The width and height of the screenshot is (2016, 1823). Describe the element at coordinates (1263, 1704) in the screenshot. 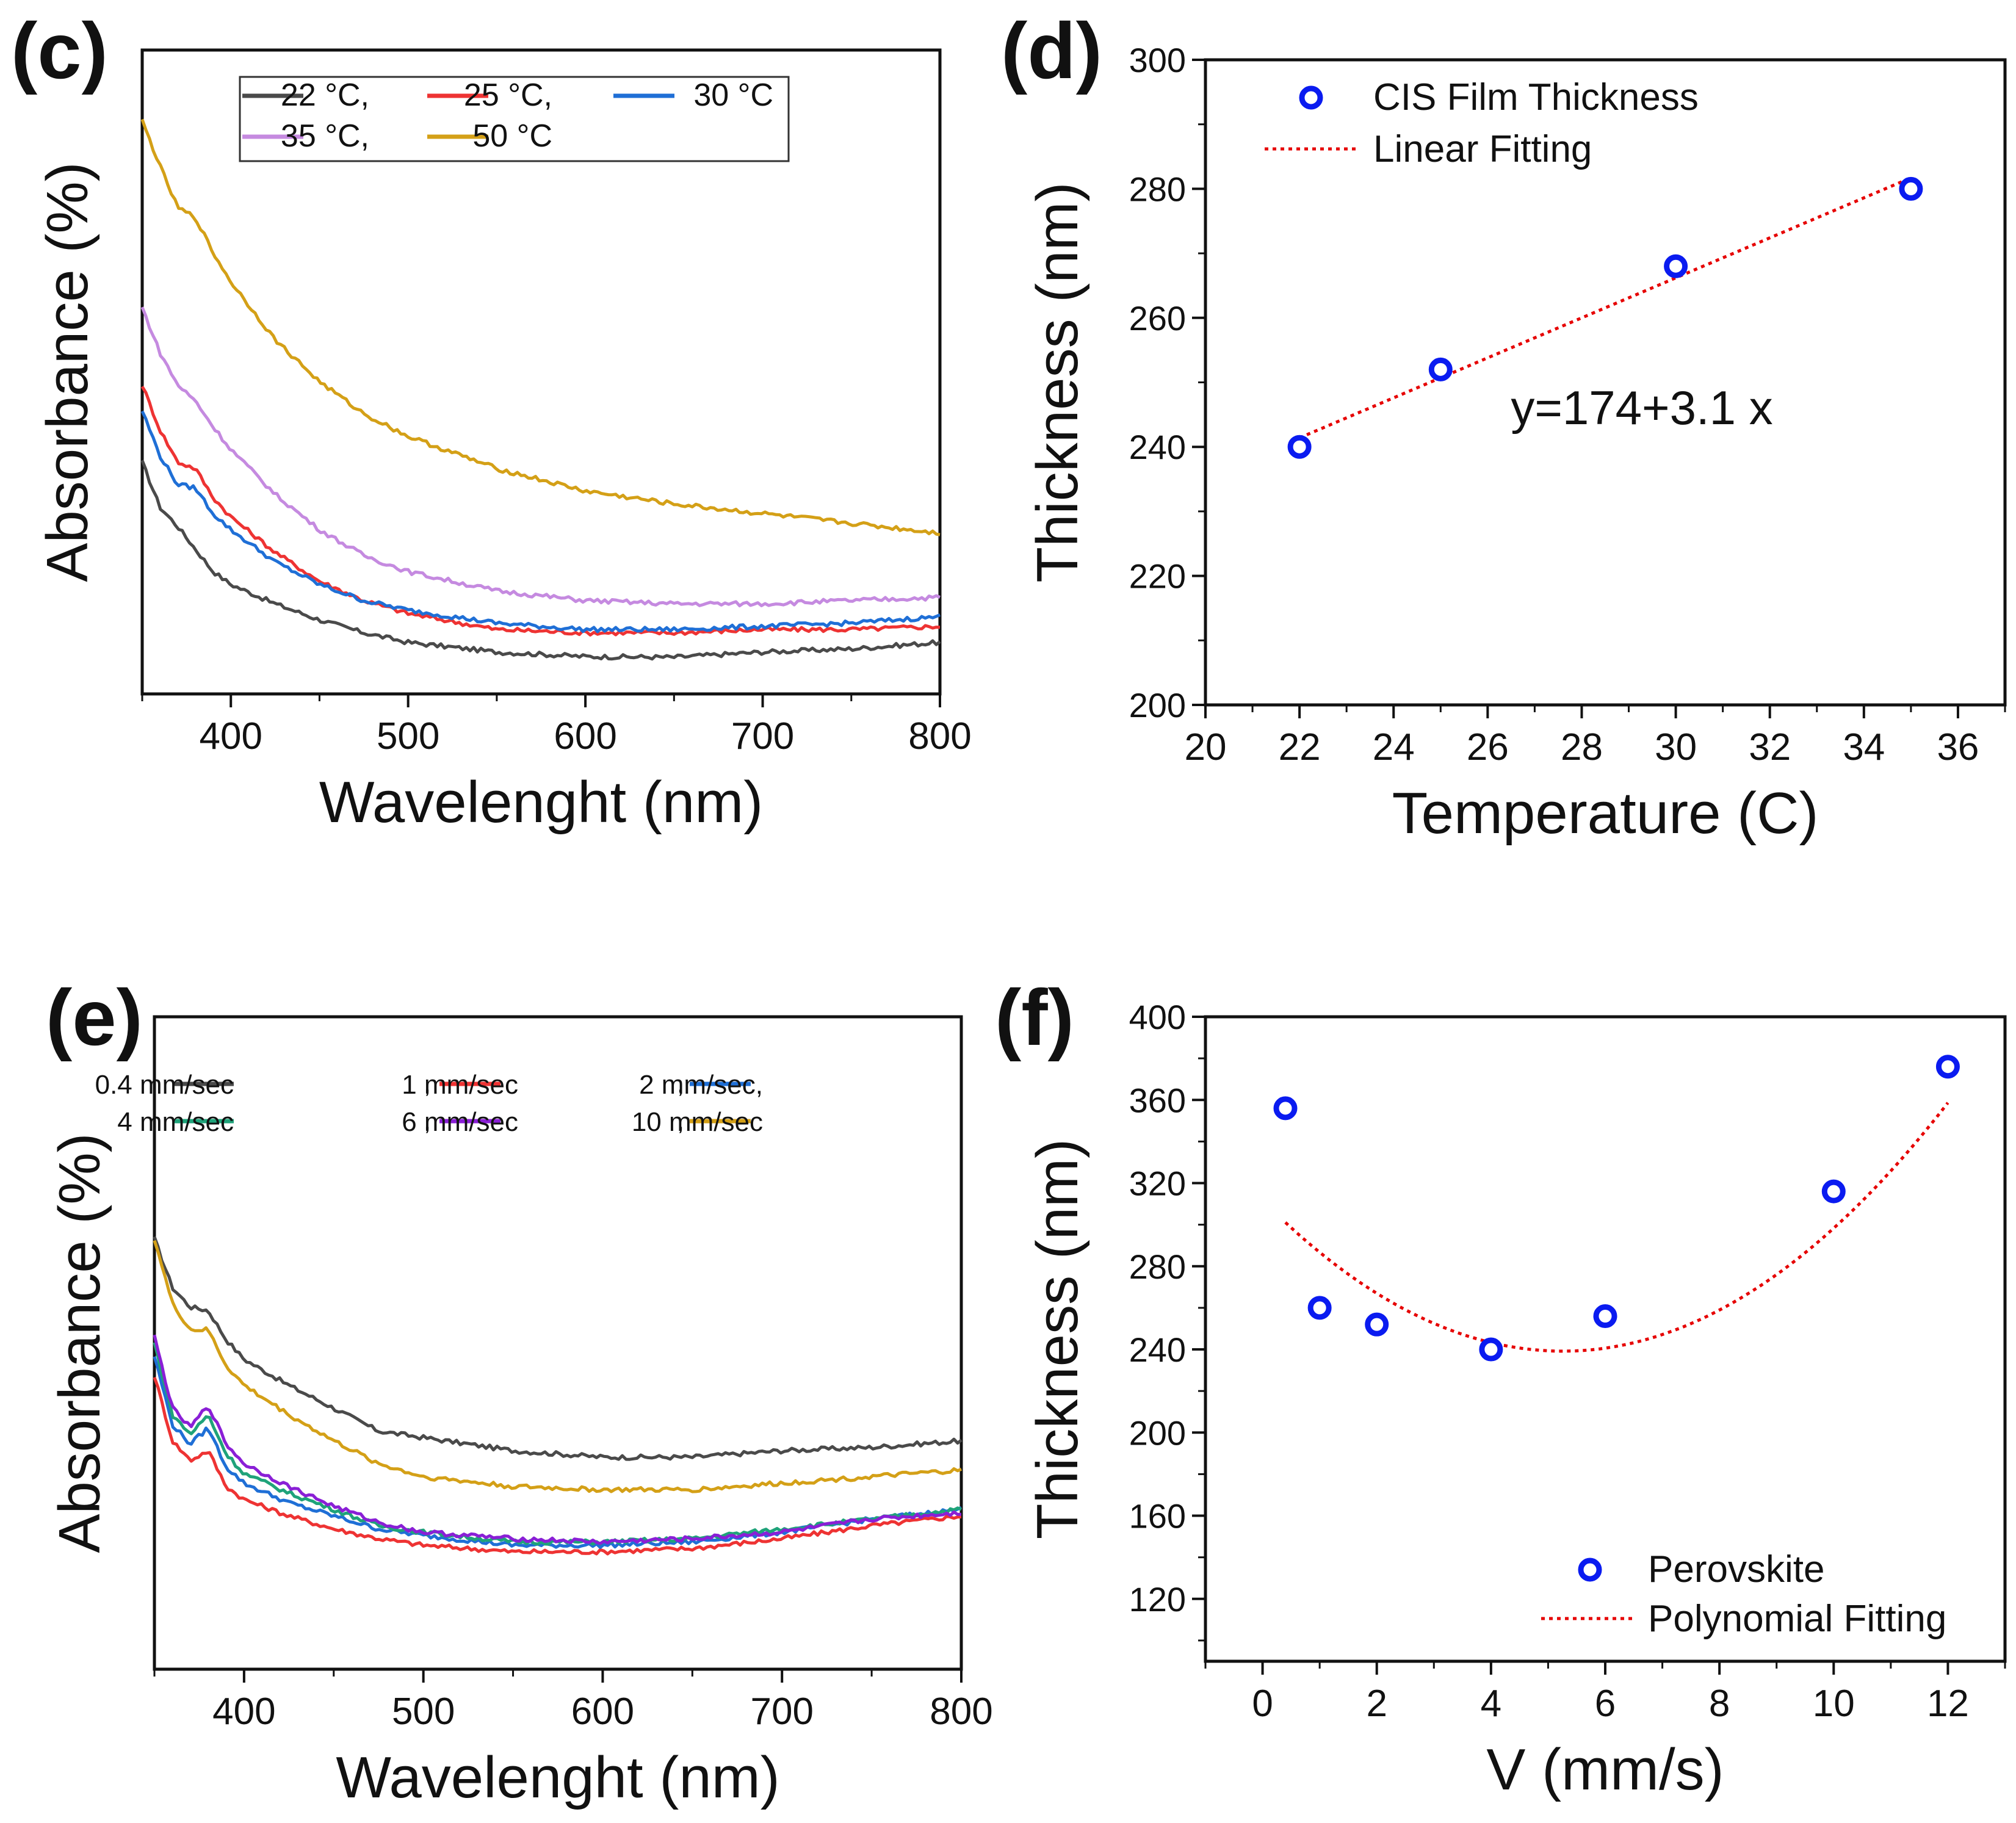

I see `x-tick-label: 0` at that location.